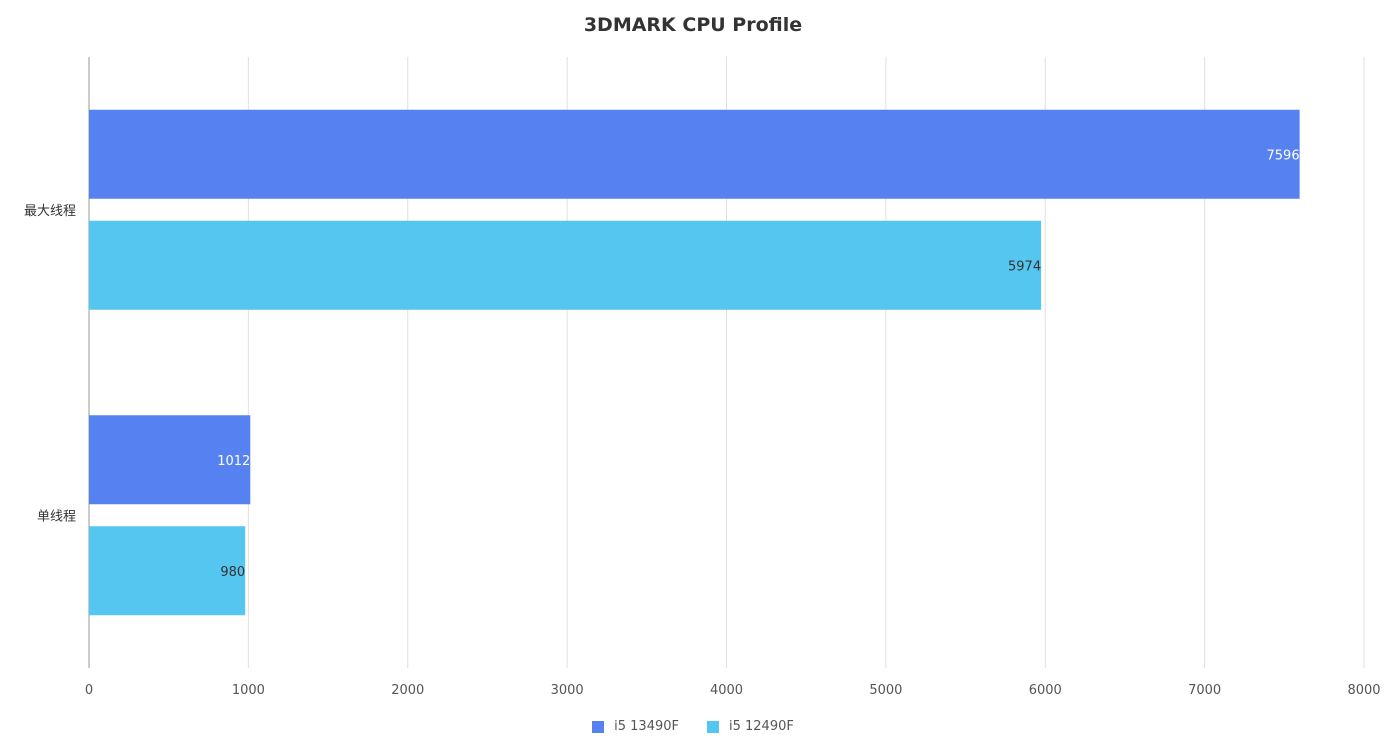 The height and width of the screenshot is (754, 1386). Describe the element at coordinates (248, 690) in the screenshot. I see `x-tick-label: 1000` at that location.